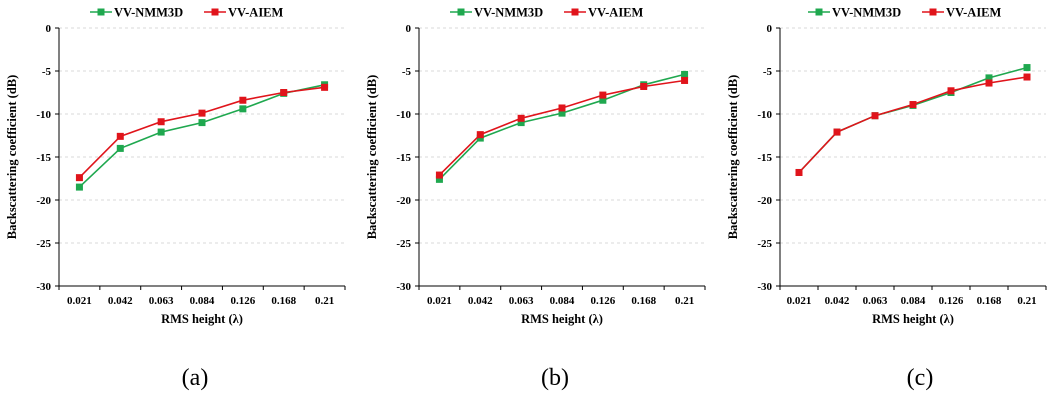 The width and height of the screenshot is (1052, 396). I want to click on panel-caption: (a), so click(195, 378).